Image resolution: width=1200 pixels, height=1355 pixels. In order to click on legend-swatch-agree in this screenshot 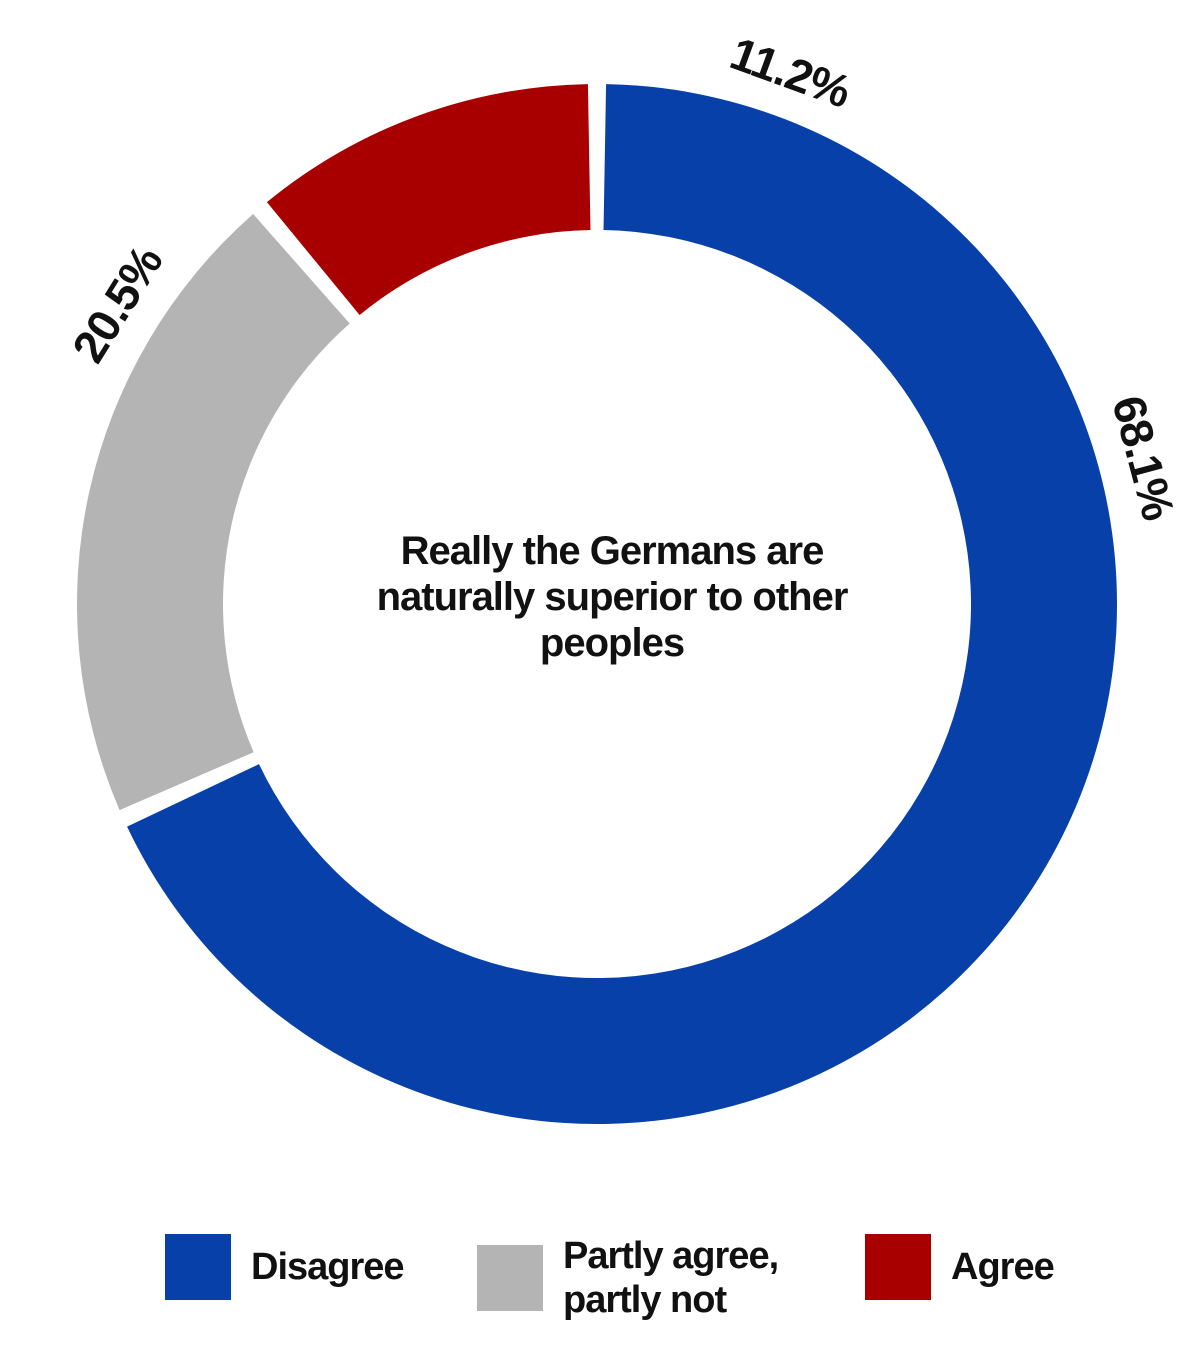, I will do `click(898, 1267)`.